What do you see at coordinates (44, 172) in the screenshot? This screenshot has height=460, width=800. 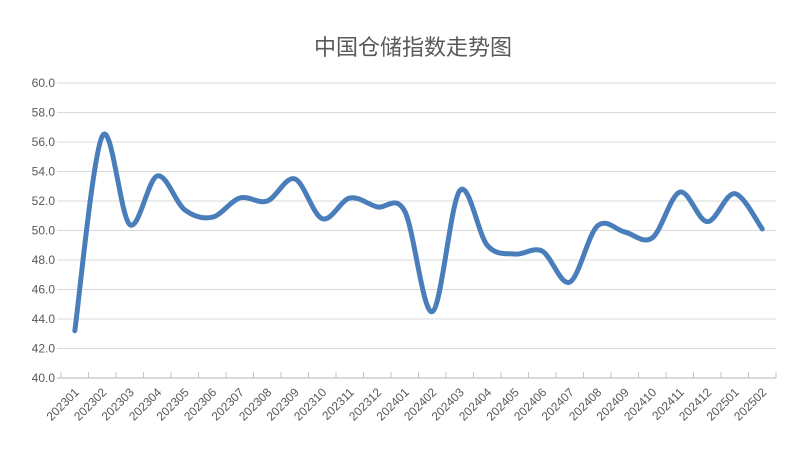 I see `y-tick-label: 54.0` at bounding box center [44, 172].